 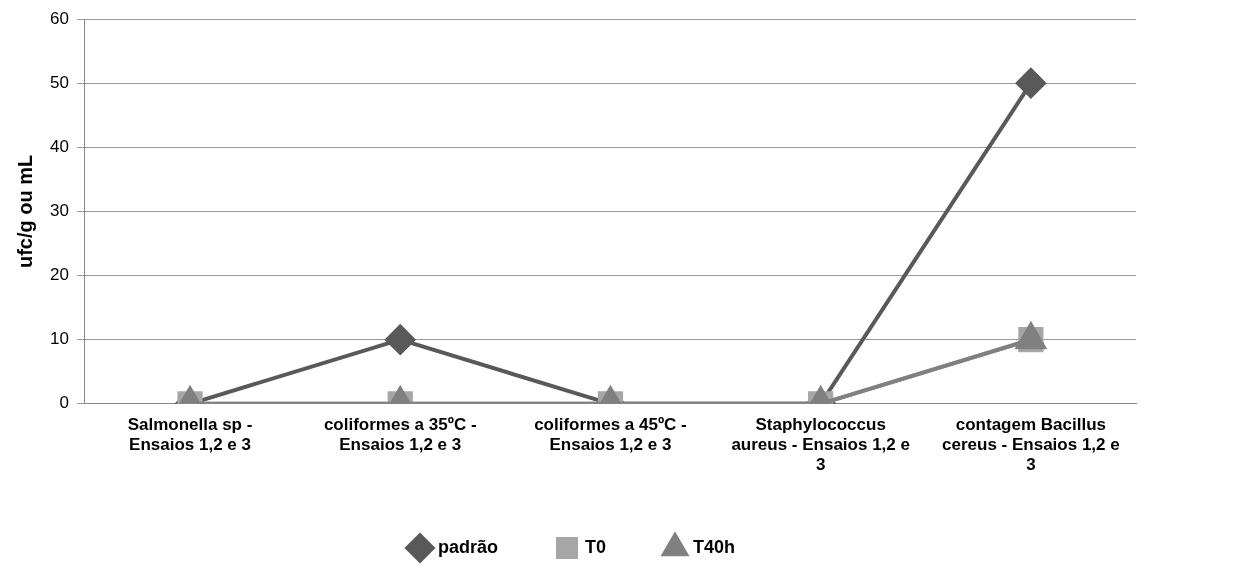 What do you see at coordinates (59, 18) in the screenshot?
I see `y-tick-label: 60` at bounding box center [59, 18].